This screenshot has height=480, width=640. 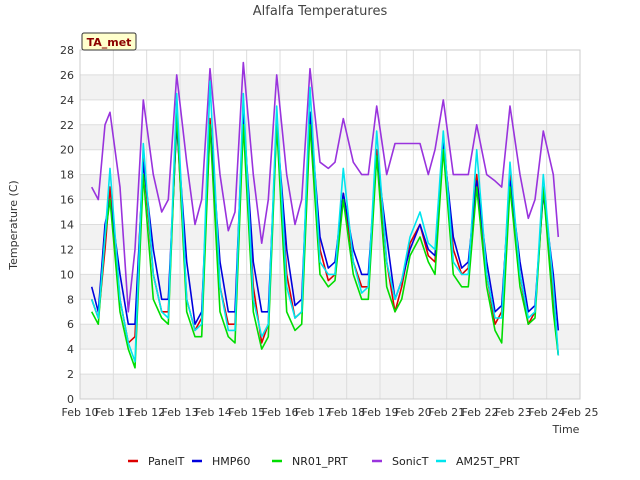 What do you see at coordinates (70, 324) in the screenshot?
I see `y-tick-label: 6` at bounding box center [70, 324].